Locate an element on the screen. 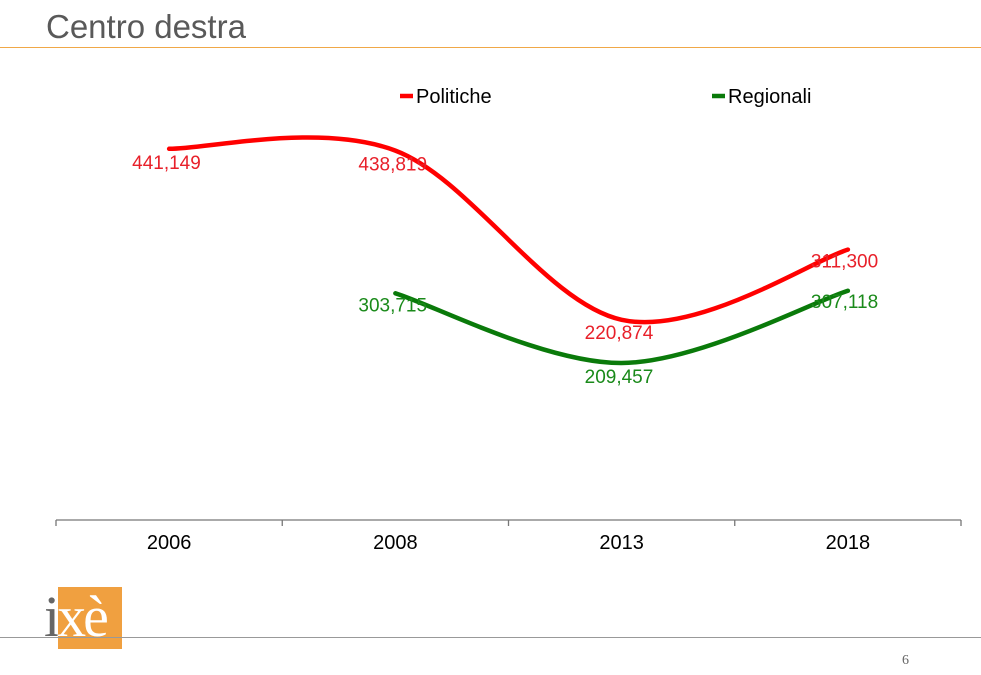 Image resolution: width=981 pixels, height=675 pixels. legend-label: Regionali is located at coordinates (769, 97).